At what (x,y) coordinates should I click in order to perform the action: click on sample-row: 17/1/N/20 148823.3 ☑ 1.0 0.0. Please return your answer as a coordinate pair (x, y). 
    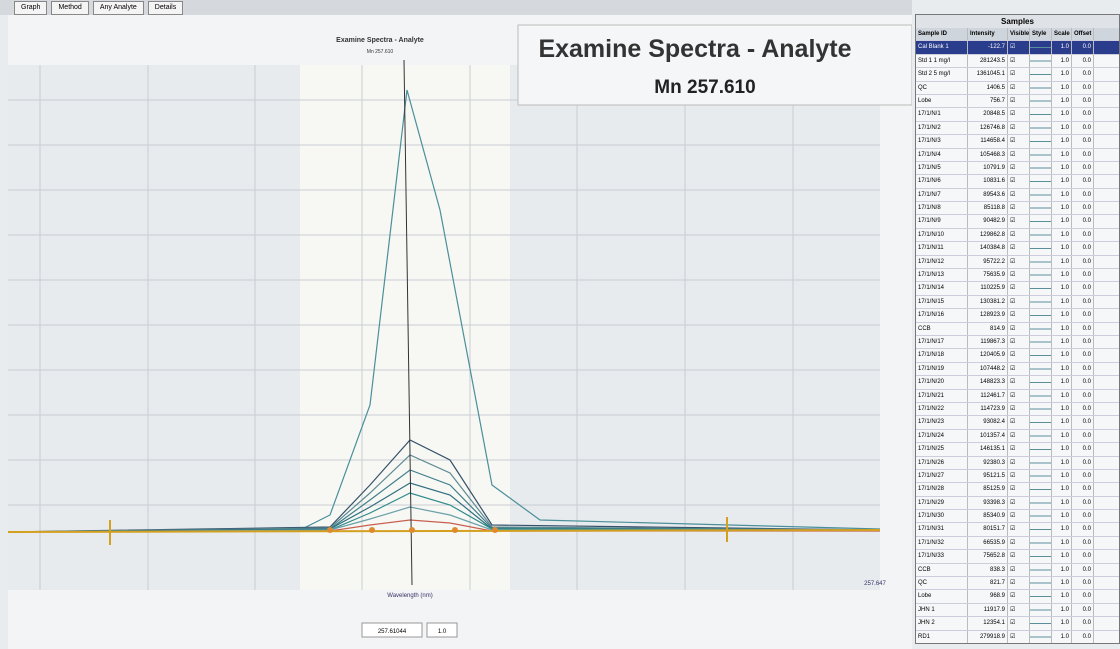
    Looking at the image, I should click on (1017, 383).